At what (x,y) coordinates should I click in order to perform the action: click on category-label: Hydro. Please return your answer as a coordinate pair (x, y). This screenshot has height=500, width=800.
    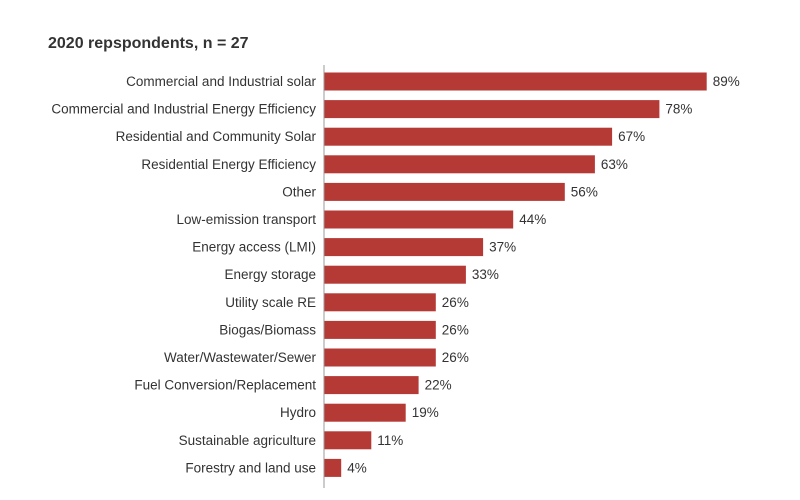
    Looking at the image, I should click on (298, 412).